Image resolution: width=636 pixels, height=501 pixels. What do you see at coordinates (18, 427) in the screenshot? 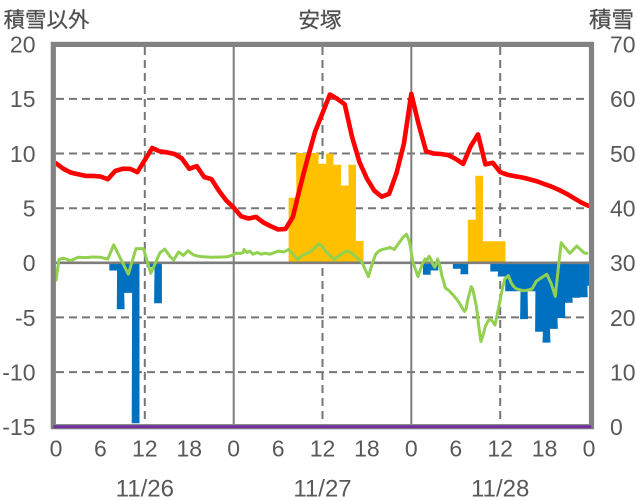
I see `svg-text: -15` at bounding box center [18, 427].